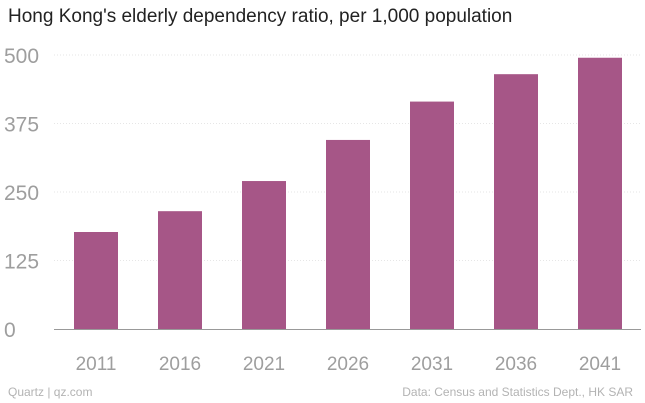 This screenshot has width=645, height=403. Describe the element at coordinates (21, 262) in the screenshot. I see `y-tick-label: 125` at that location.